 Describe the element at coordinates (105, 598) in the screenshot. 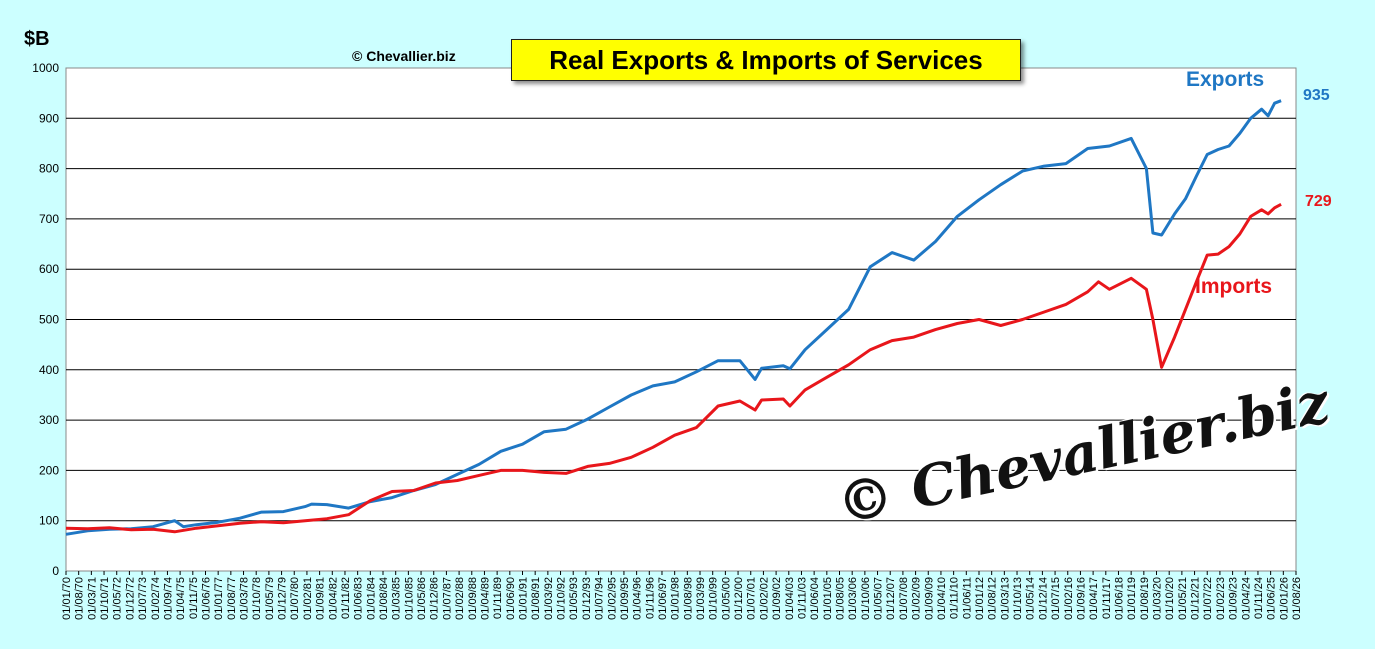

I see `x-tick-label: 01/10/71` at that location.